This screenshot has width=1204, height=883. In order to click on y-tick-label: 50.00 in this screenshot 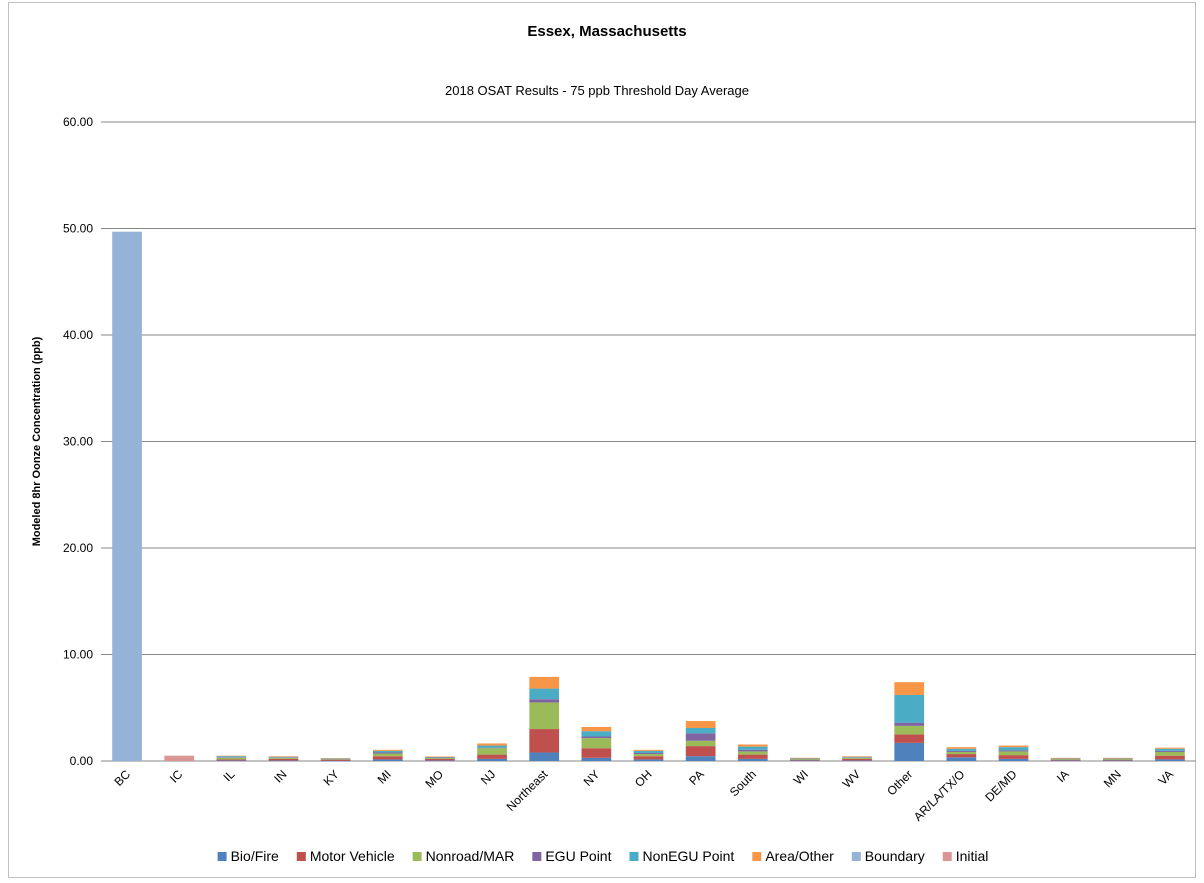, I will do `click(78, 229)`.